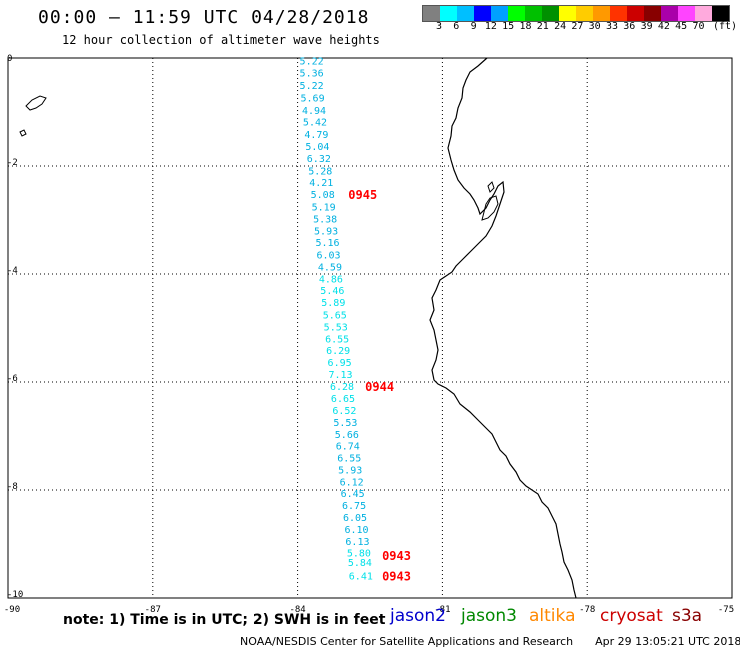  What do you see at coordinates (338, 351) in the screenshot?
I see `wave-height-label: 6.29` at bounding box center [338, 351].